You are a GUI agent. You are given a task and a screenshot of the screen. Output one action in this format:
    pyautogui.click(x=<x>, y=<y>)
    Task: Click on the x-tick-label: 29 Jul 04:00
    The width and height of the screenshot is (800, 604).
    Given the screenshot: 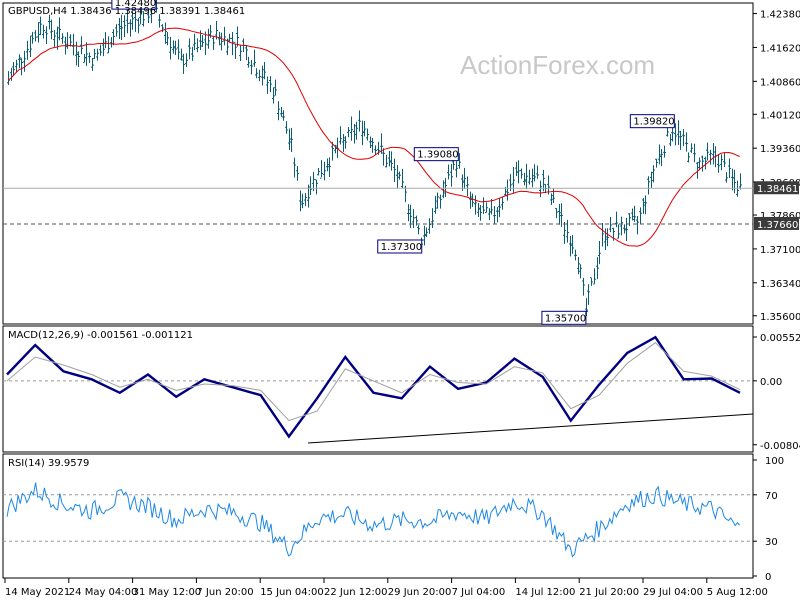 What is the action you would take?
    pyautogui.click(x=673, y=592)
    